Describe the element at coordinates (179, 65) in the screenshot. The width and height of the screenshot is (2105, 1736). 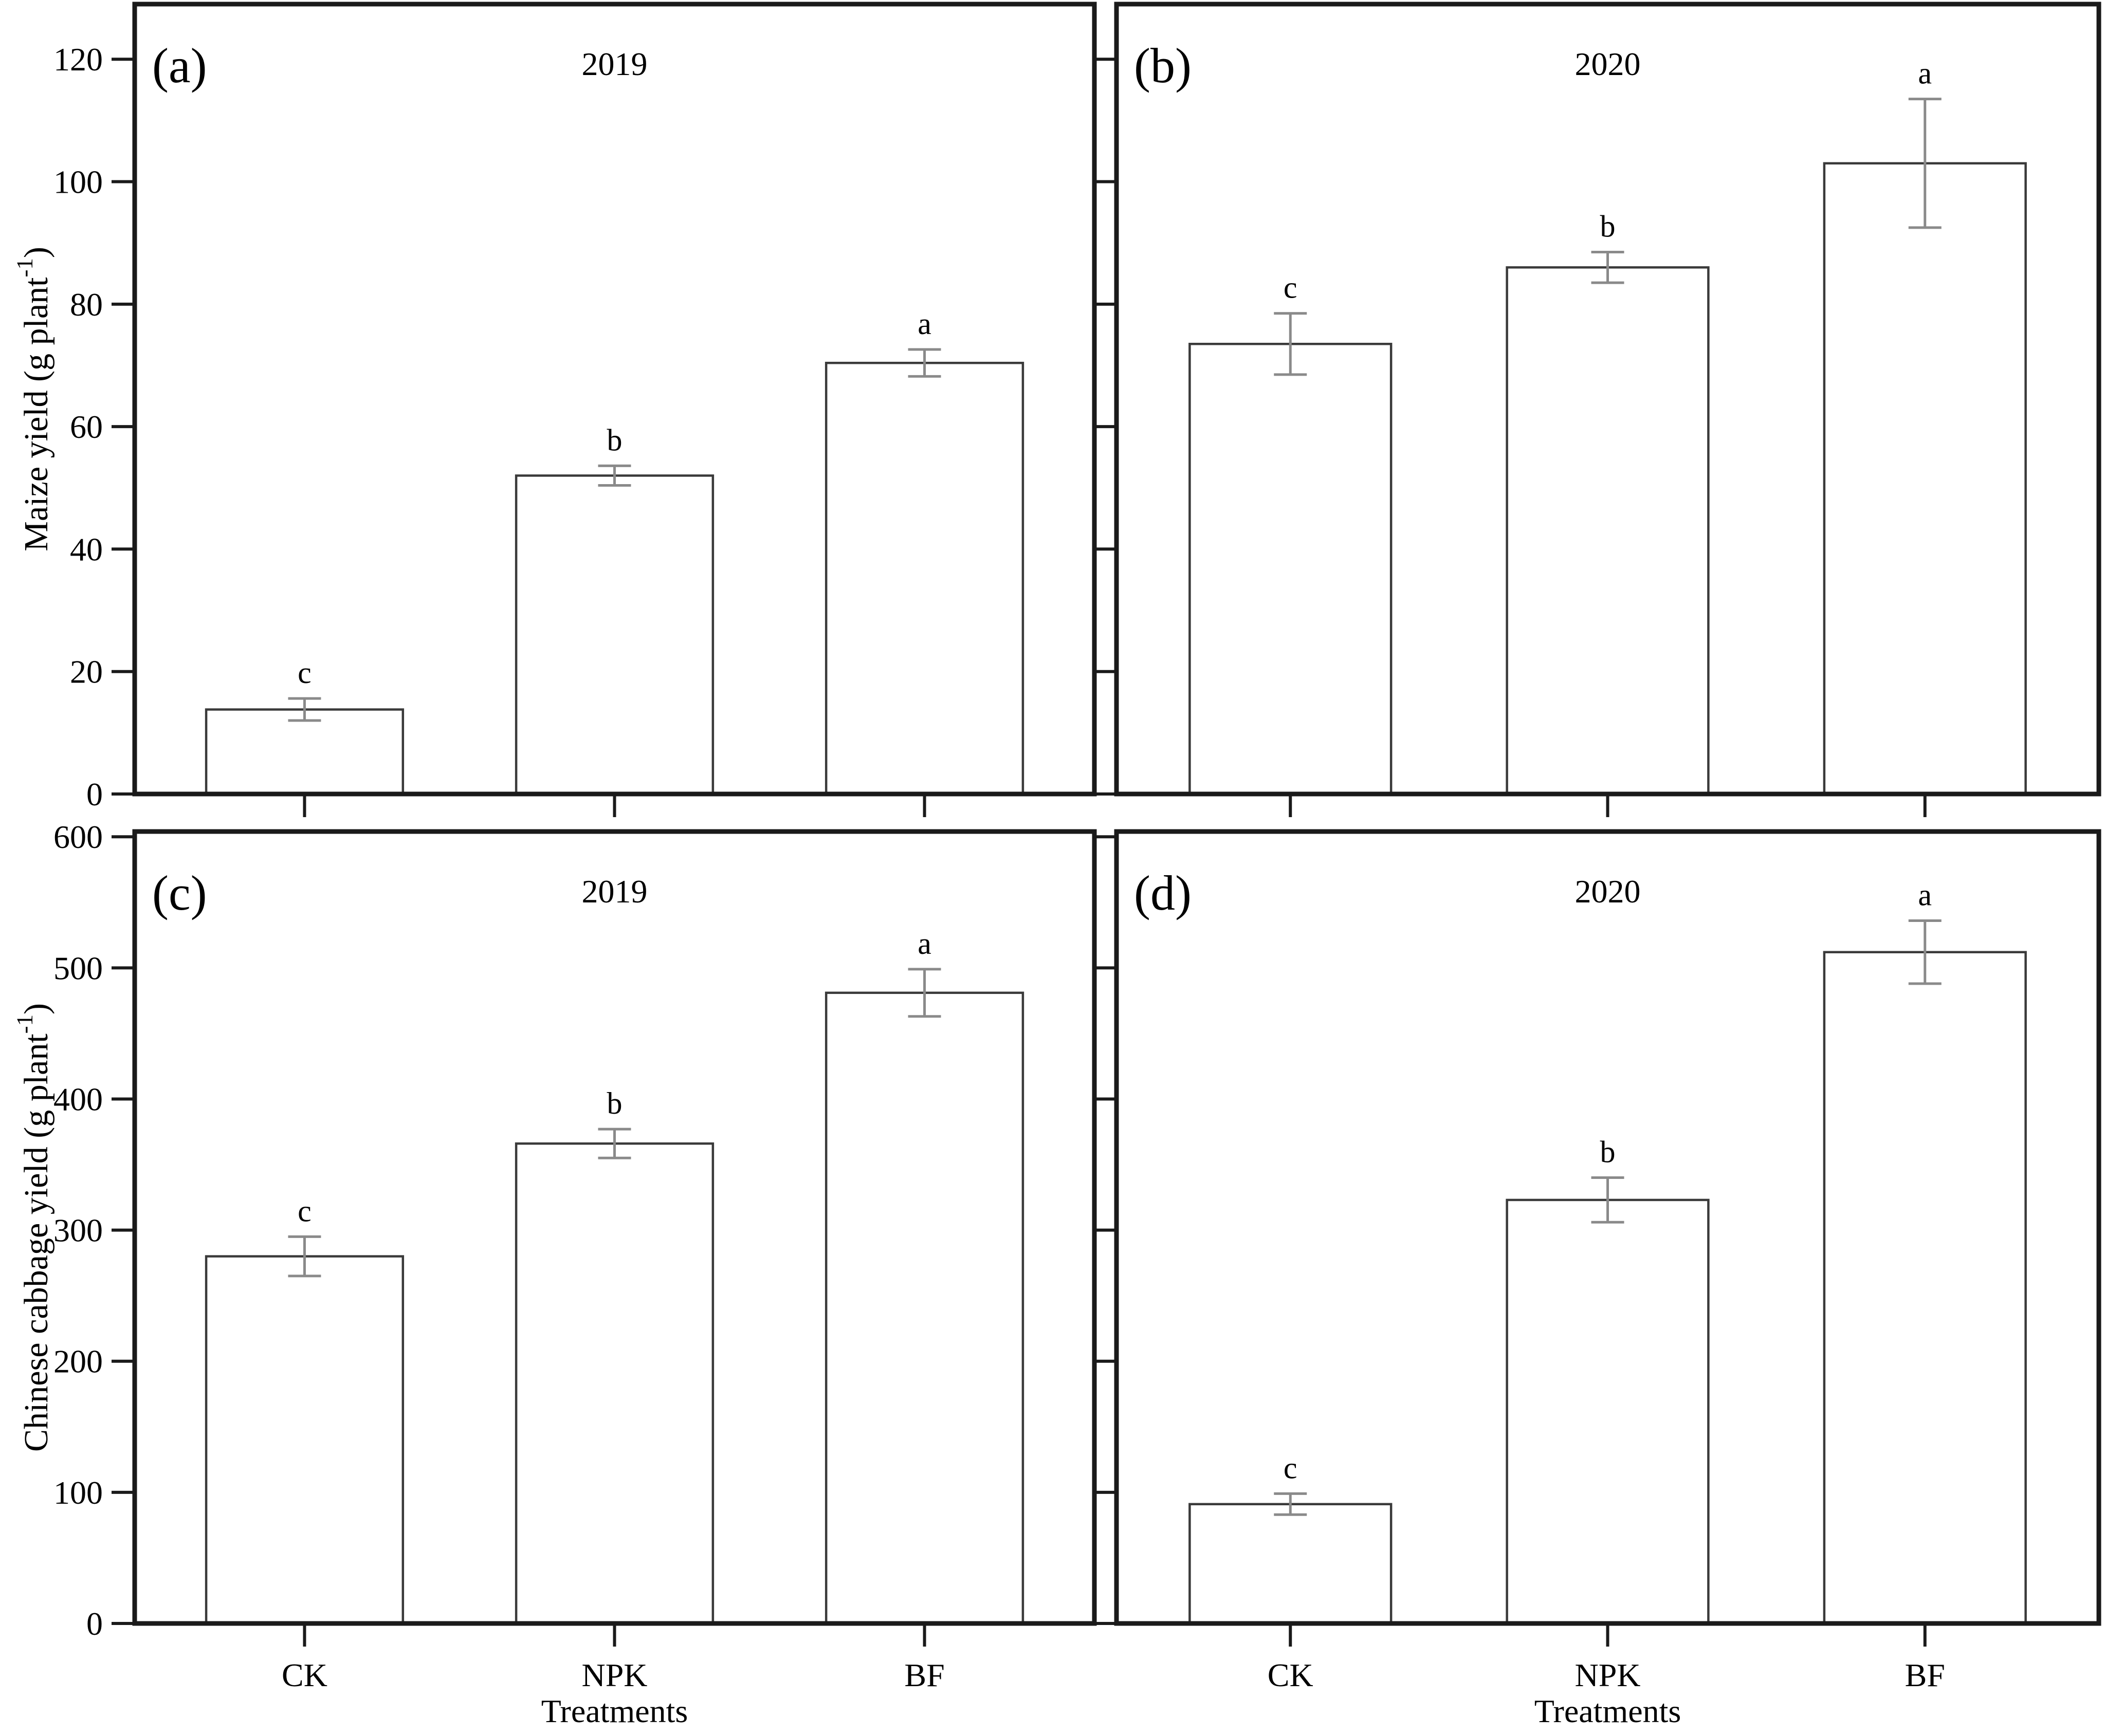
I see `panel-tag: (a)` at that location.